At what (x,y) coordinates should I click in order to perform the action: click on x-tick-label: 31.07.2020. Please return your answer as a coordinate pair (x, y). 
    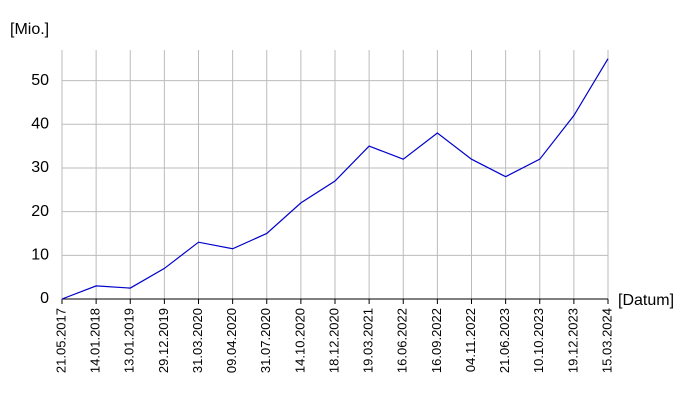
    Looking at the image, I should click on (265, 340).